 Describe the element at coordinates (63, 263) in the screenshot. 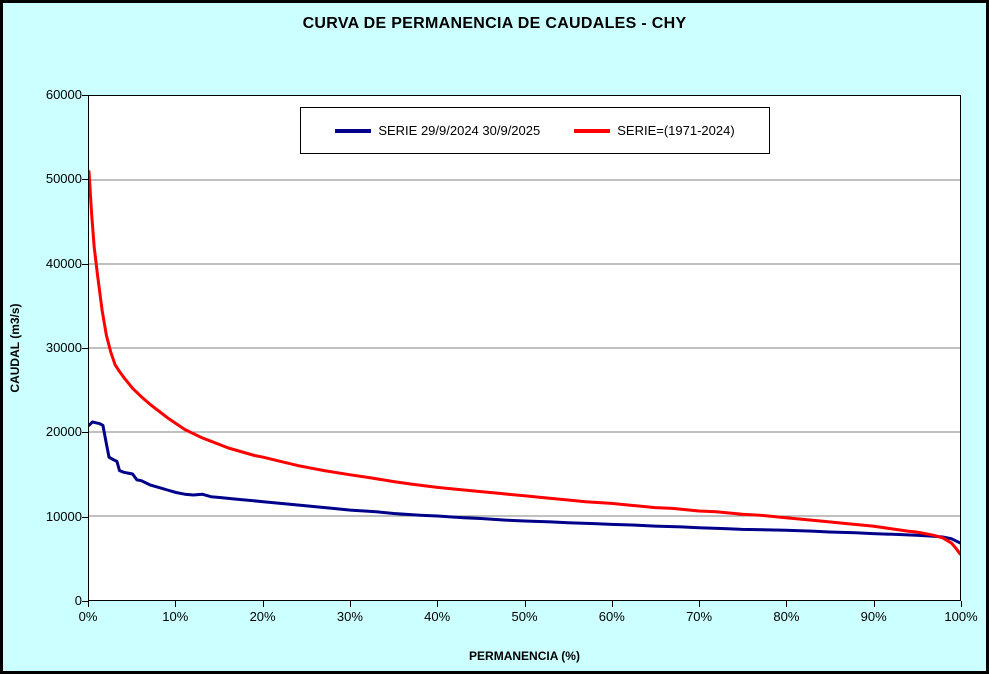

I see `y-tick-label: 40000` at that location.